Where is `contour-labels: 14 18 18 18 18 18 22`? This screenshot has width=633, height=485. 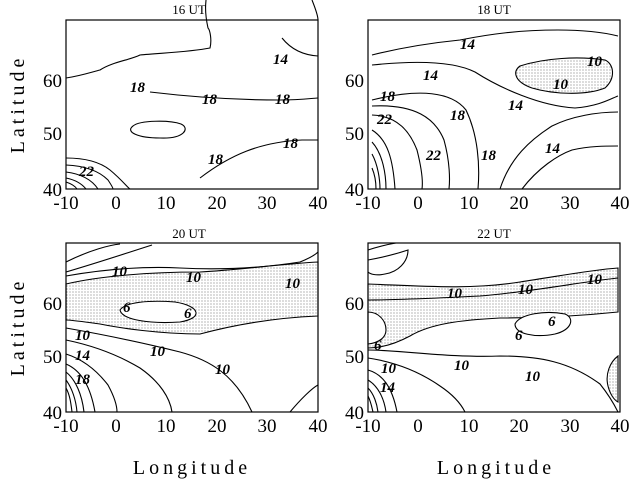 contour-labels: 14 18 18 18 18 18 22 is located at coordinates (188, 116).